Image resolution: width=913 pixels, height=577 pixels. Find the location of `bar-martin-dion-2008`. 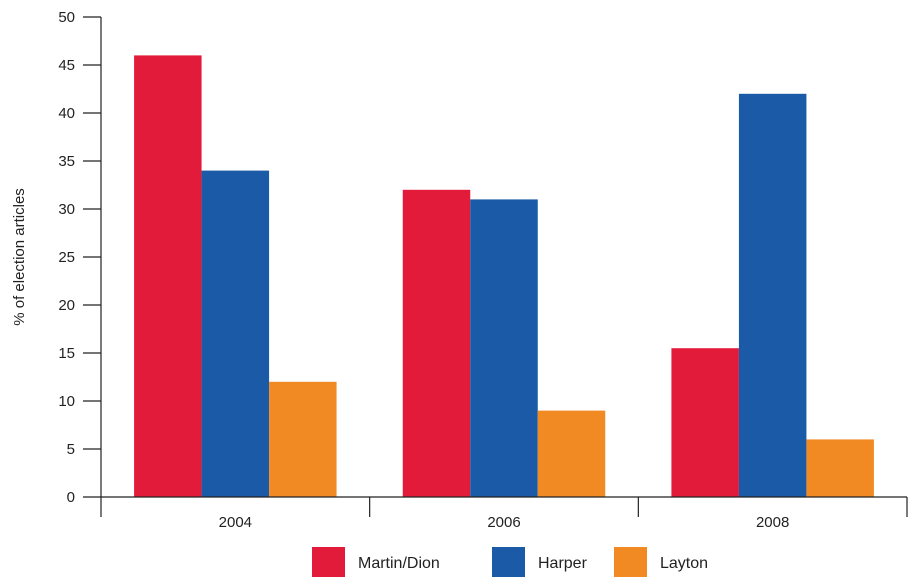

bar-martin-dion-2008 is located at coordinates (705, 422).